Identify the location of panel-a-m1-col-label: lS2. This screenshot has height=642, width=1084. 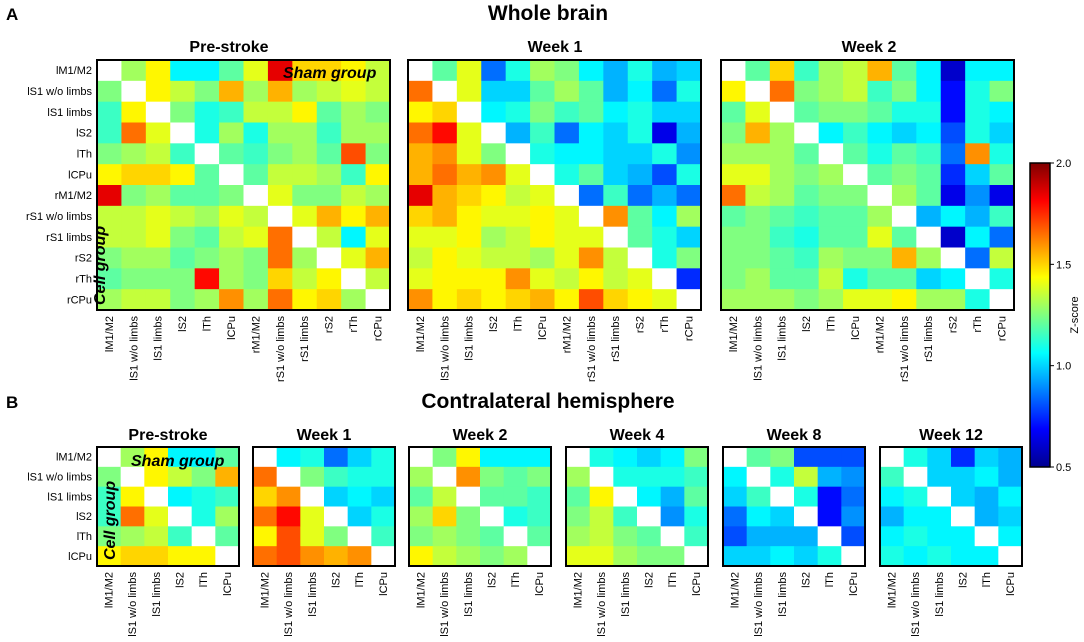
(494, 324).